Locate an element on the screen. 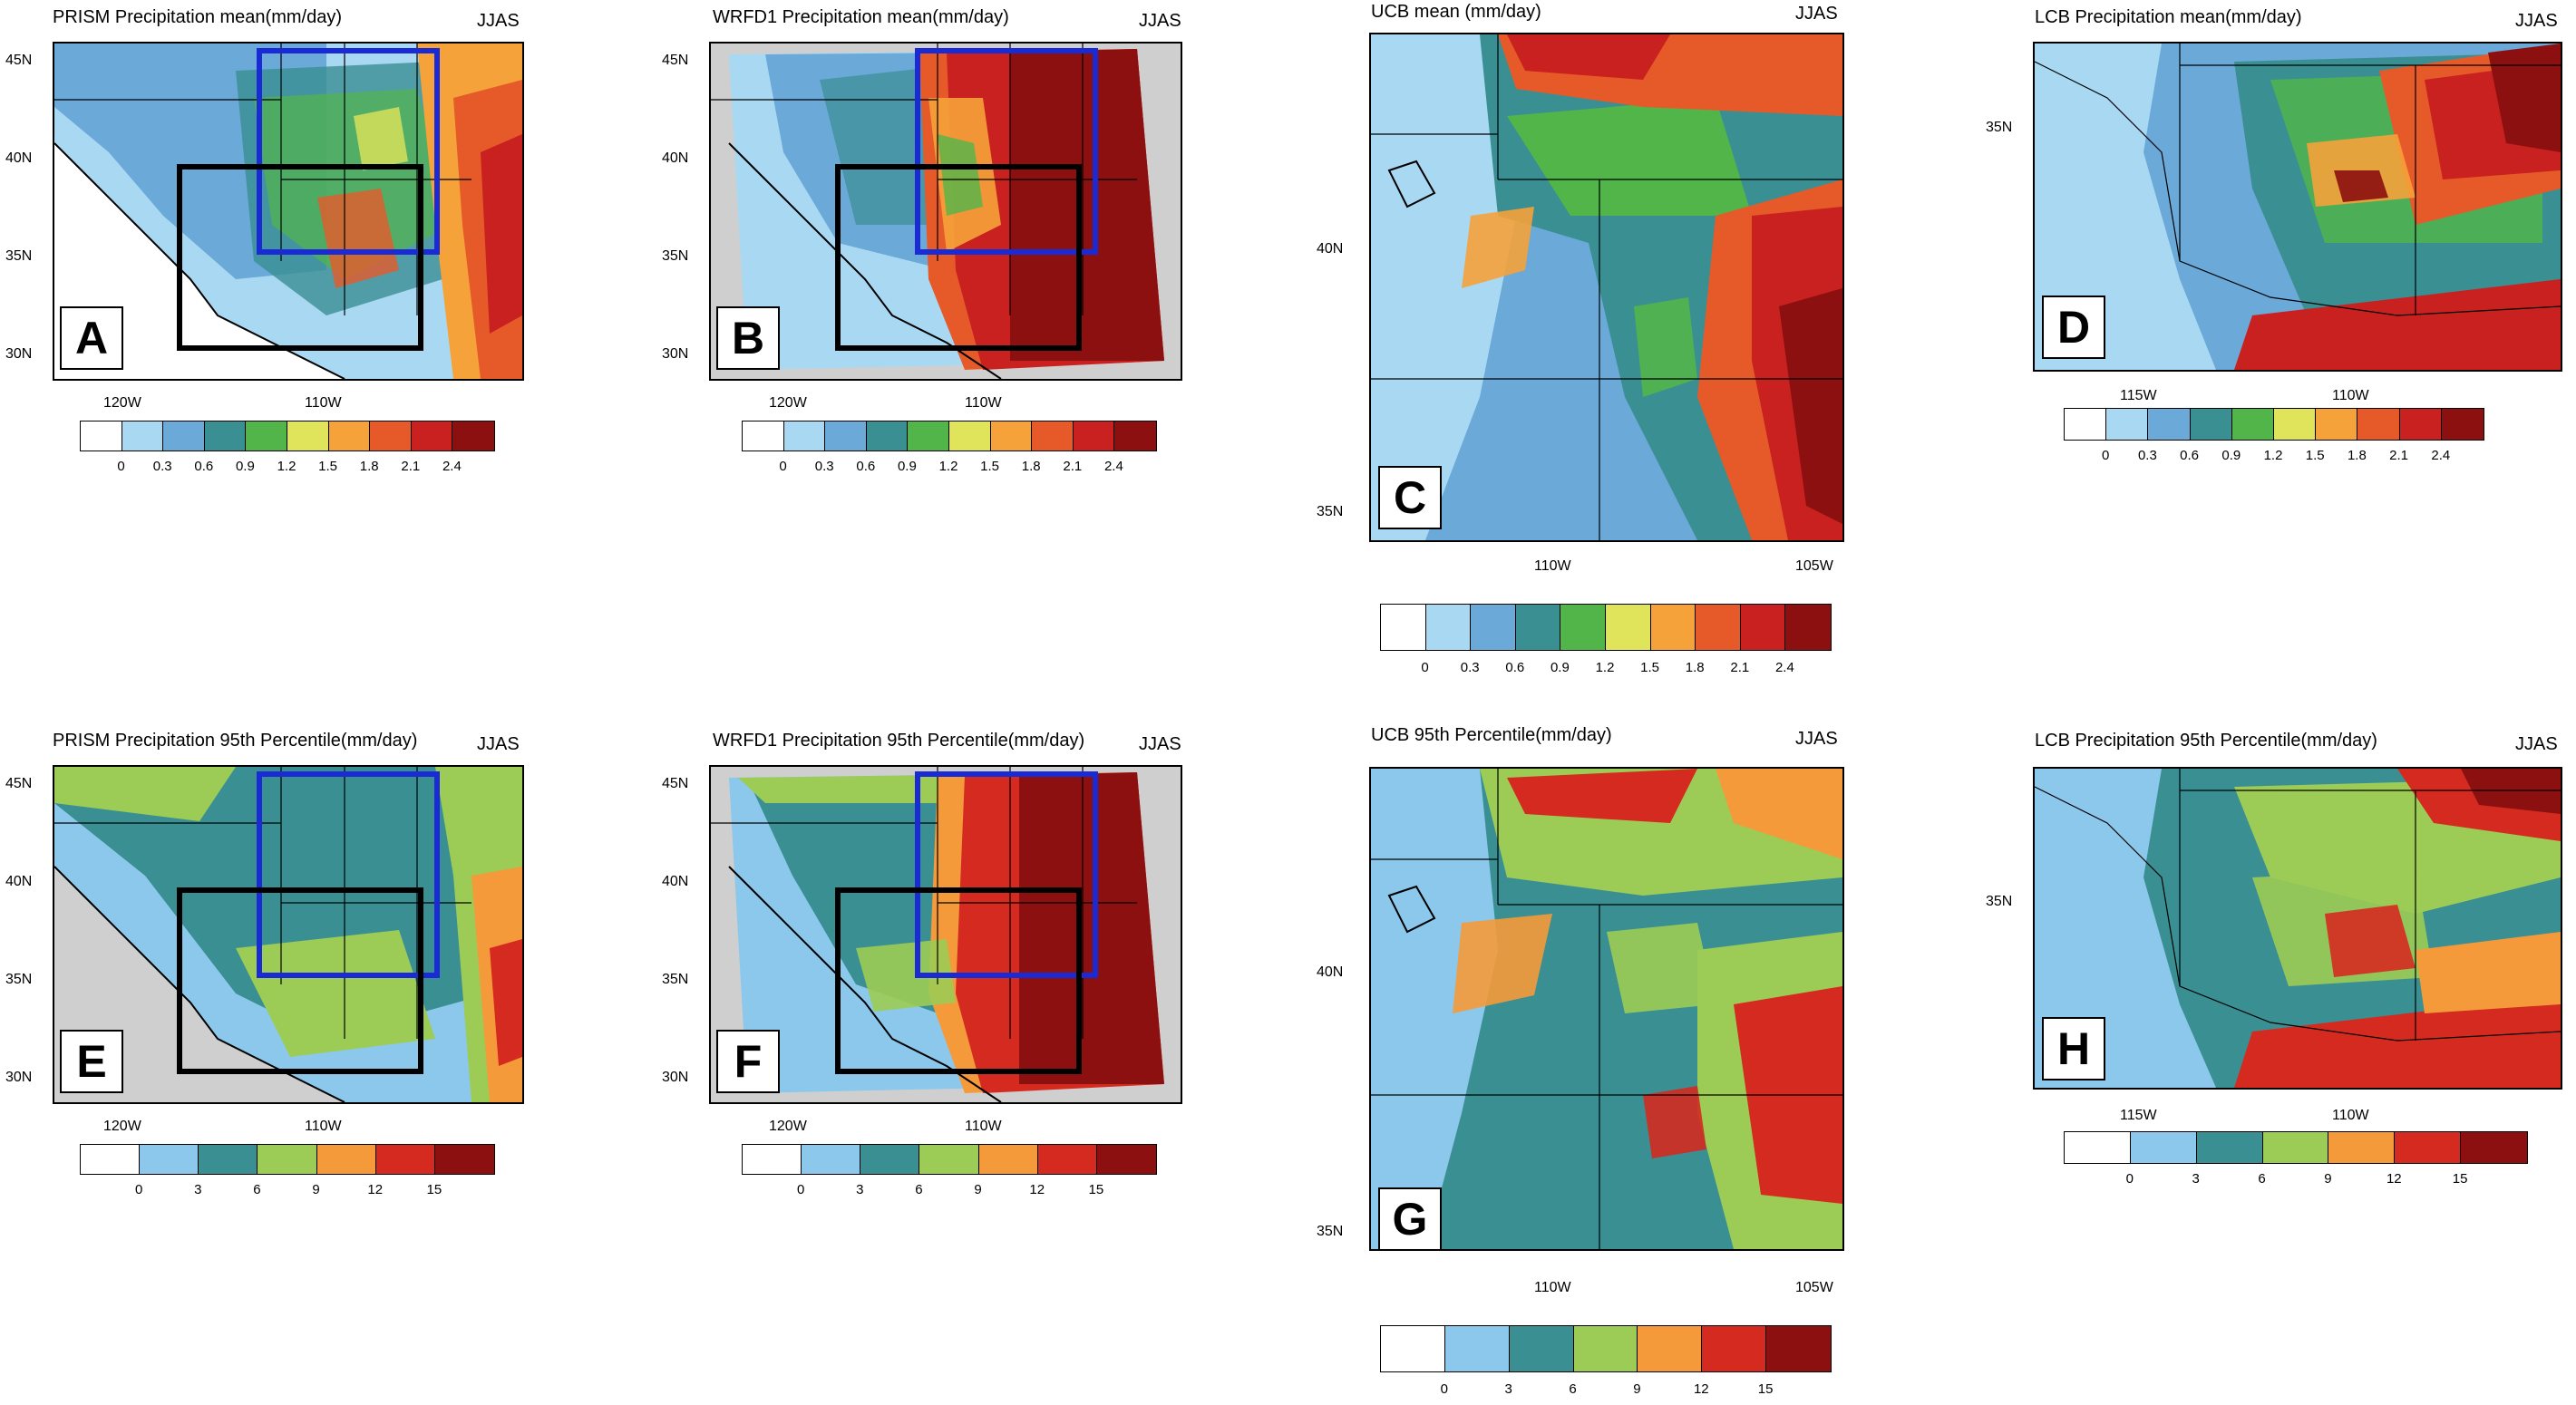 This screenshot has height=1405, width=2576. panel-letter: B is located at coordinates (748, 338).